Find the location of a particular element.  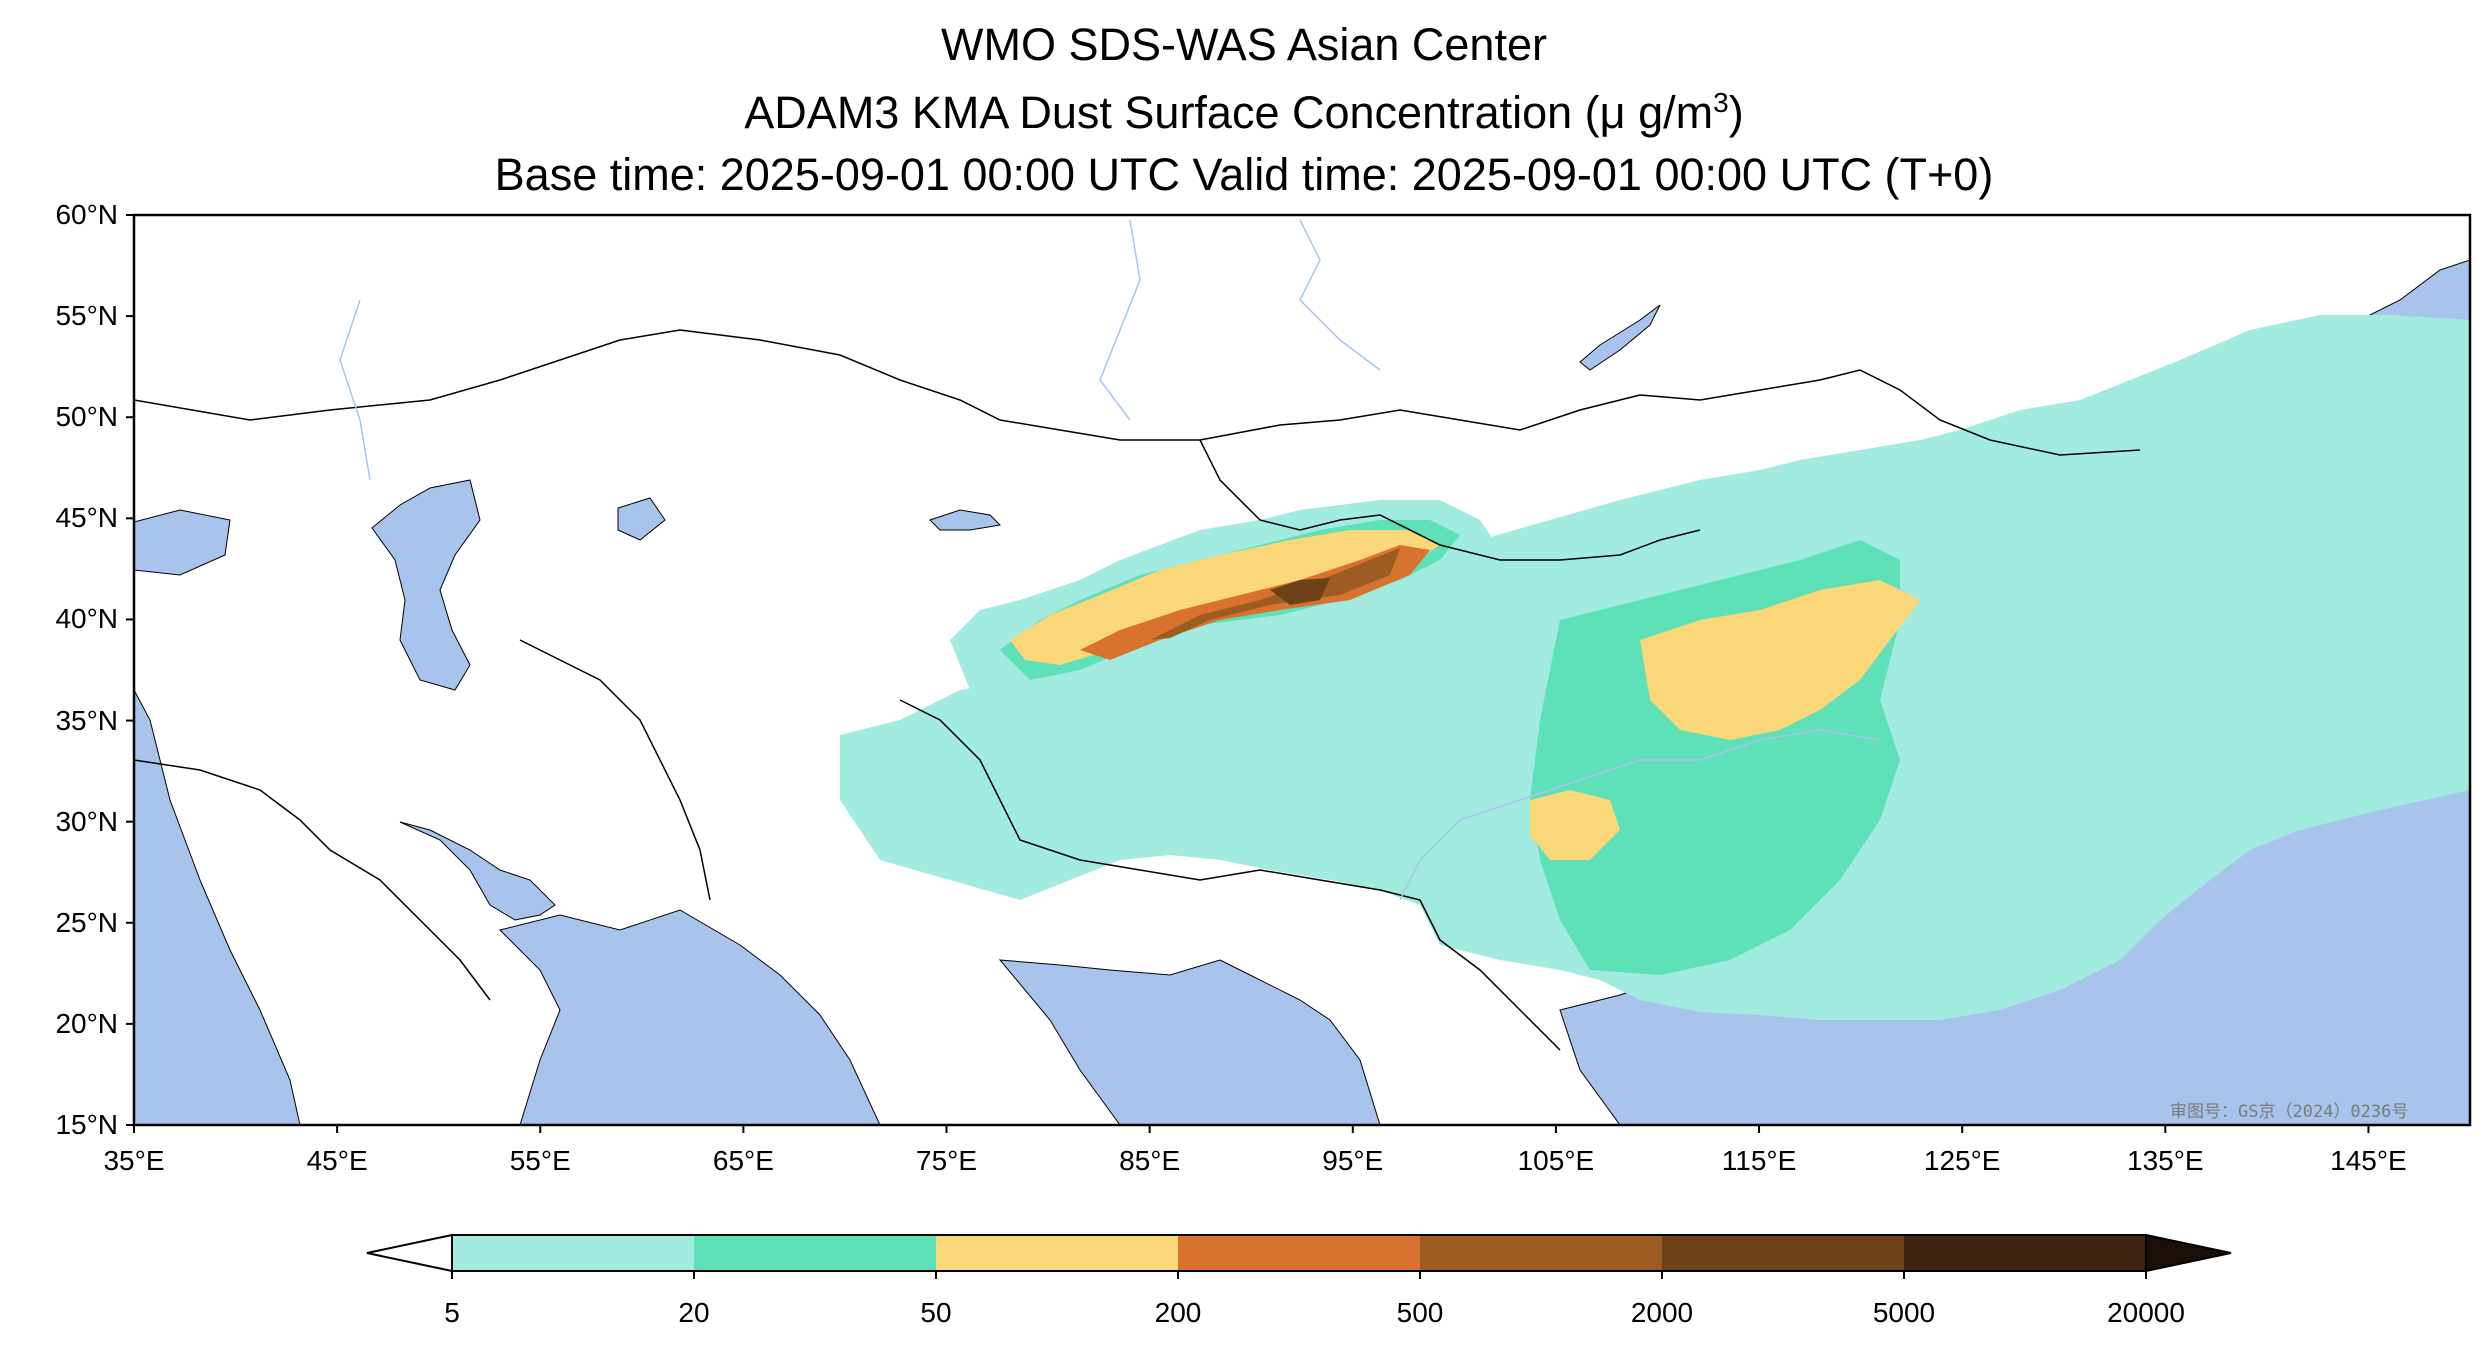

baikal-lake is located at coordinates (1620, 337).